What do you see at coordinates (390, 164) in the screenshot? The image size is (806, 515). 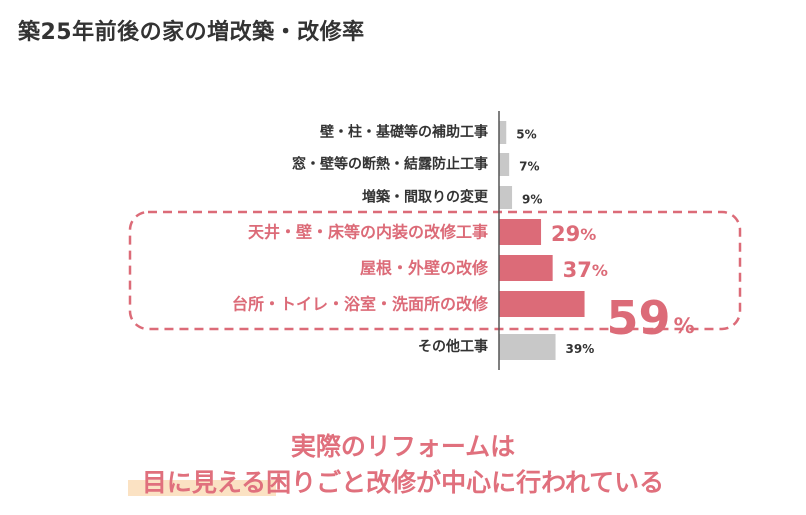 I see `category-label: 窓・壁等の断熱・結露防止工事` at bounding box center [390, 164].